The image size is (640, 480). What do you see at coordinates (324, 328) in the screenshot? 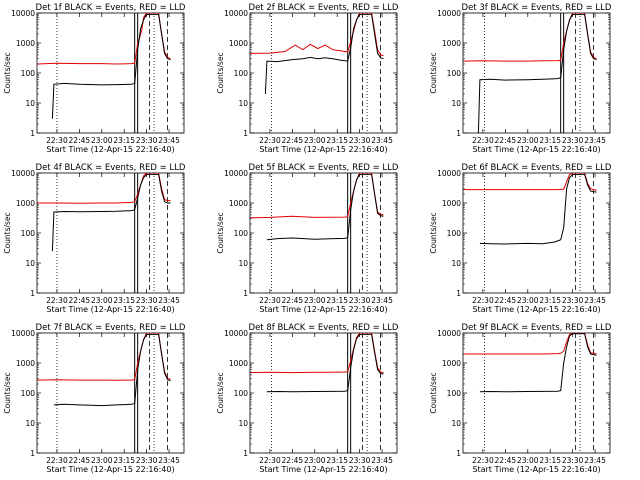
I see `panel-title: Det 8f BLACK = Events, RED = LLD` at bounding box center [324, 328].